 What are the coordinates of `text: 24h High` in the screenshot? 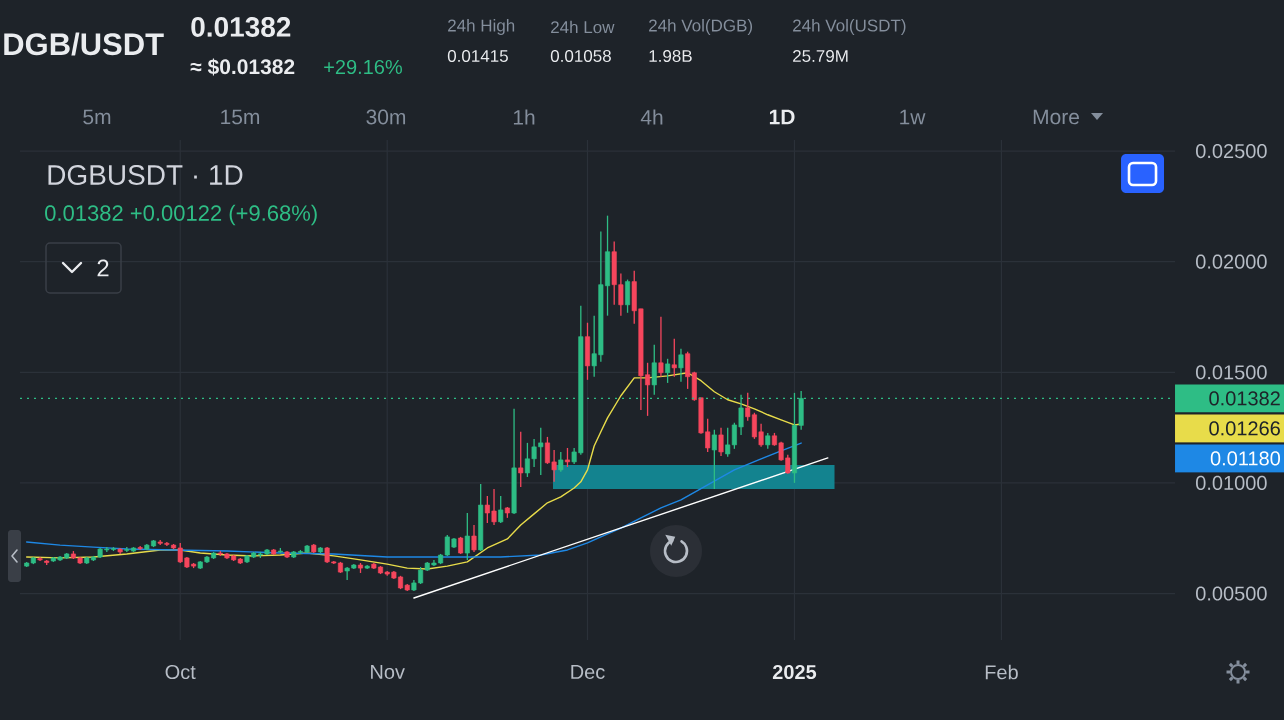 It's located at (481, 27).